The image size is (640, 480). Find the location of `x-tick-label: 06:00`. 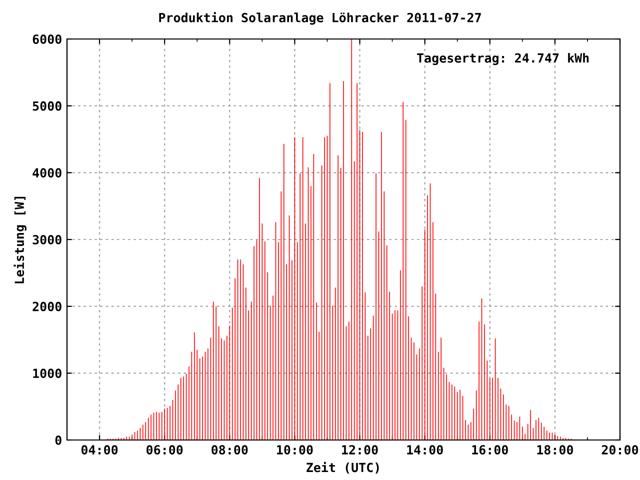

x-tick-label: 06:00 is located at coordinates (164, 450).